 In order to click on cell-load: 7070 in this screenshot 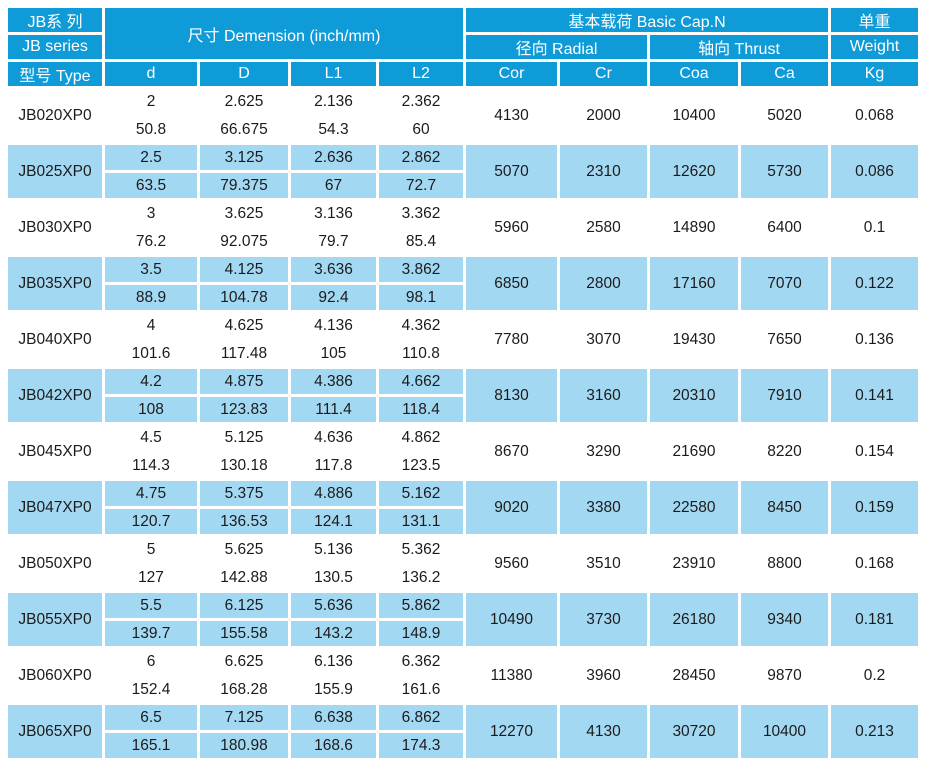, I will do `click(784, 283)`.